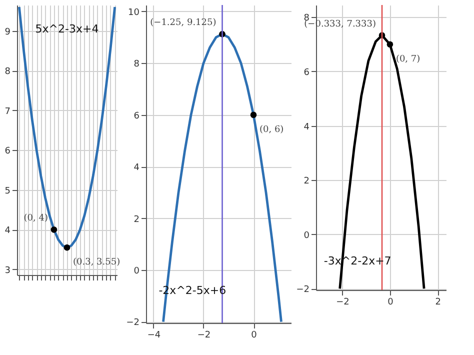 The height and width of the screenshot is (355, 474). Describe the element at coordinates (438, 303) in the screenshot. I see `x-tick-label: 2` at that location.